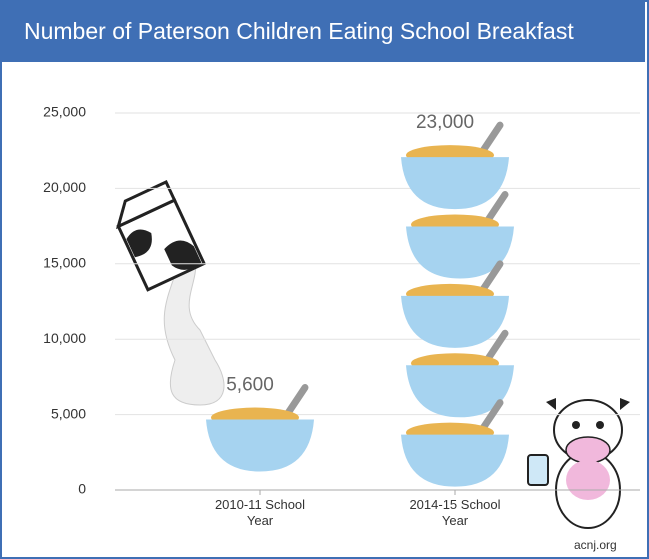 Image resolution: width=649 pixels, height=559 pixels. I want to click on x-tick-label: 2014-15 School Year, so click(455, 512).